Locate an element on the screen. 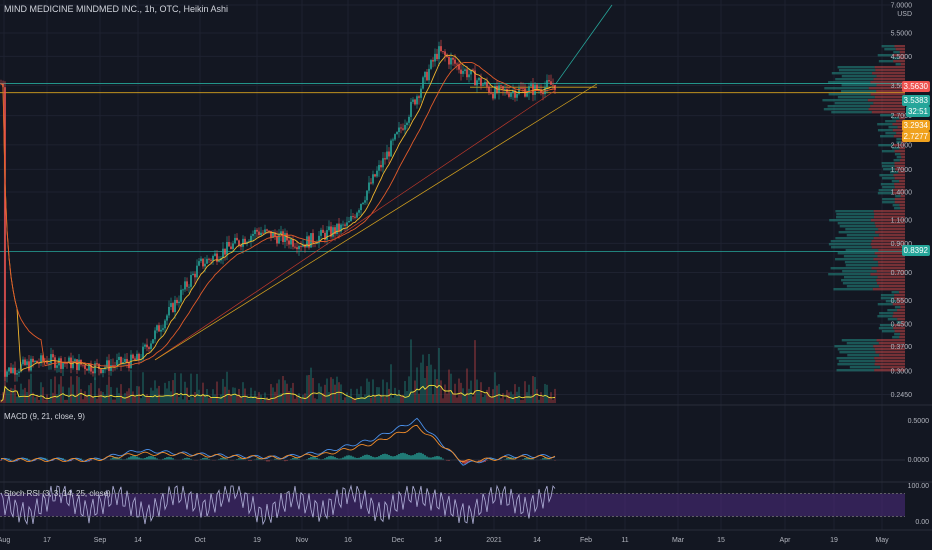 This screenshot has width=932, height=550. stoch-k-line is located at coordinates (278, 505).